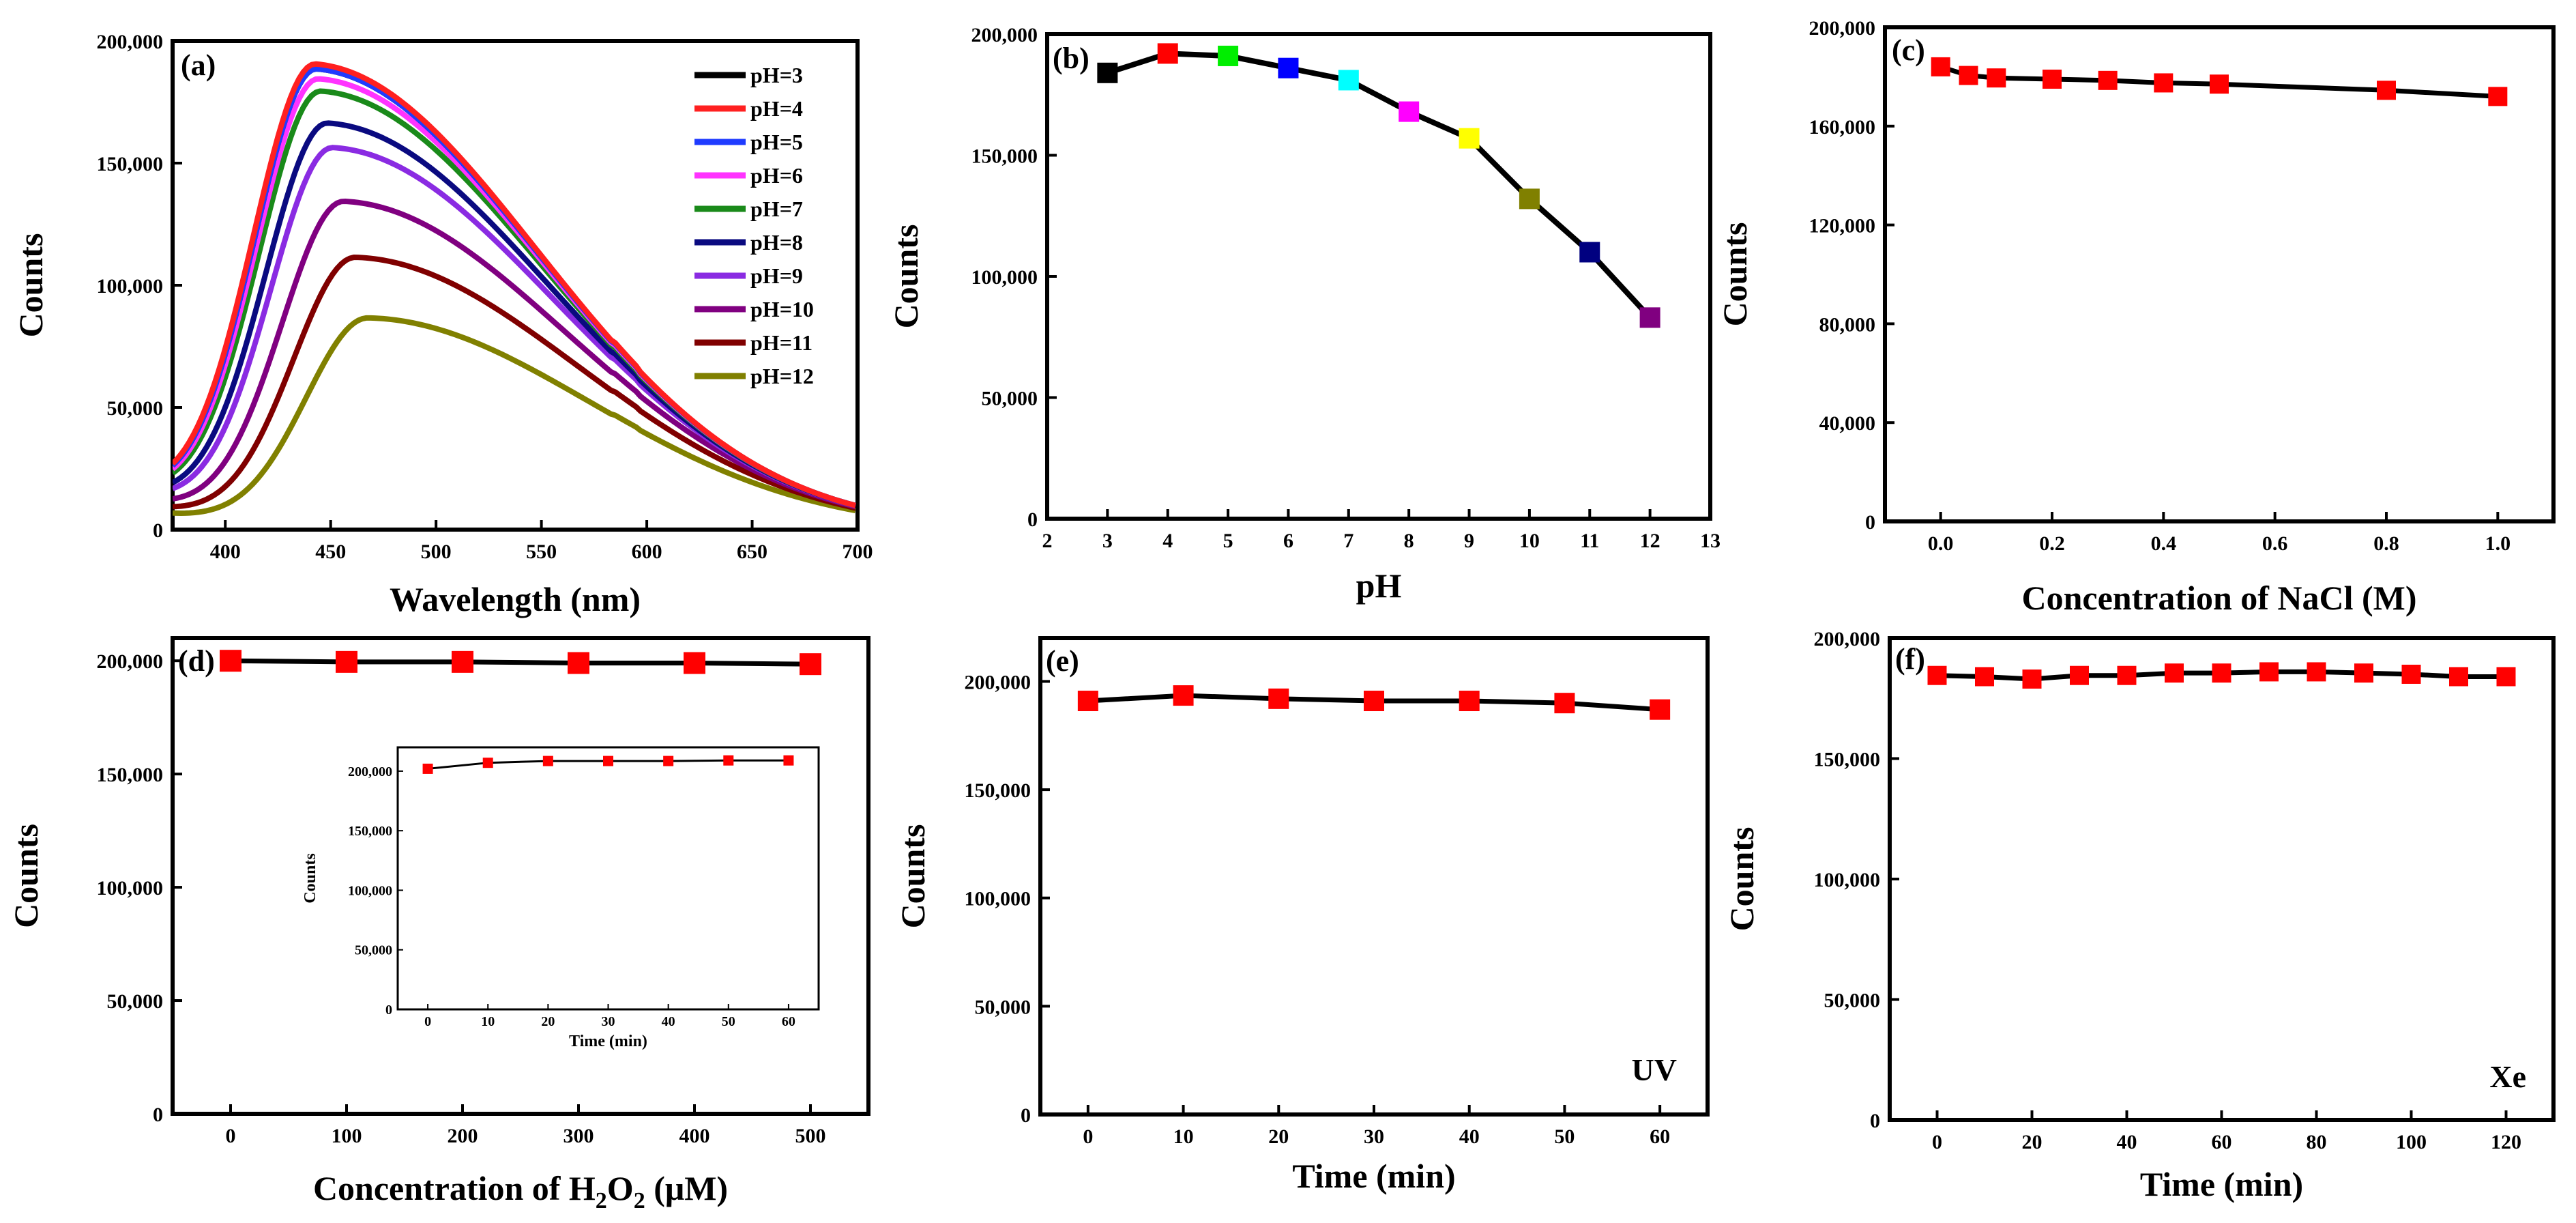 This screenshot has height=1223, width=2576. What do you see at coordinates (2218, 598) in the screenshot?
I see `x-axis-label: Concentration of NaCl (M)` at bounding box center [2218, 598].